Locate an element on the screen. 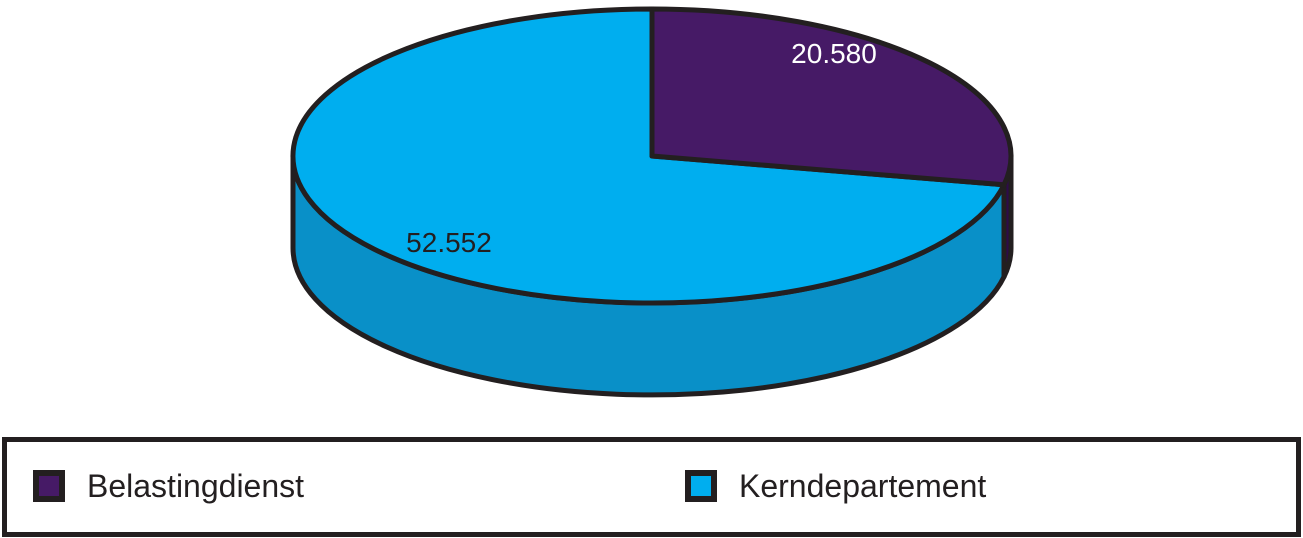 The width and height of the screenshot is (1303, 538). legend-swatch-belastingdienst is located at coordinates (49, 486).